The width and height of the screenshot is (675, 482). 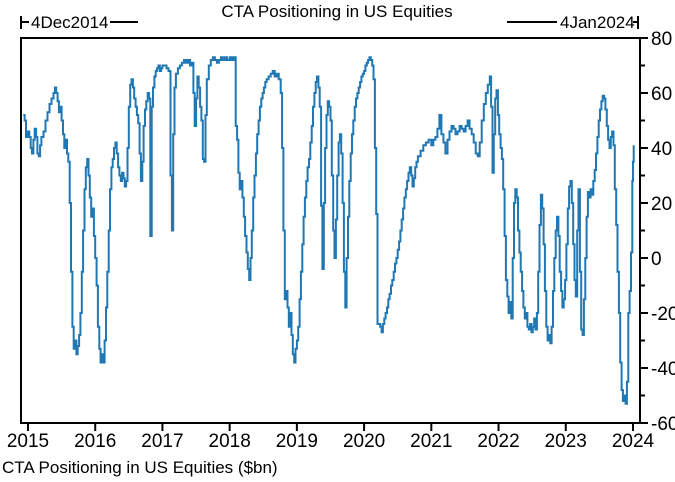 I want to click on y-tick-label: -20, so click(x=663, y=314).